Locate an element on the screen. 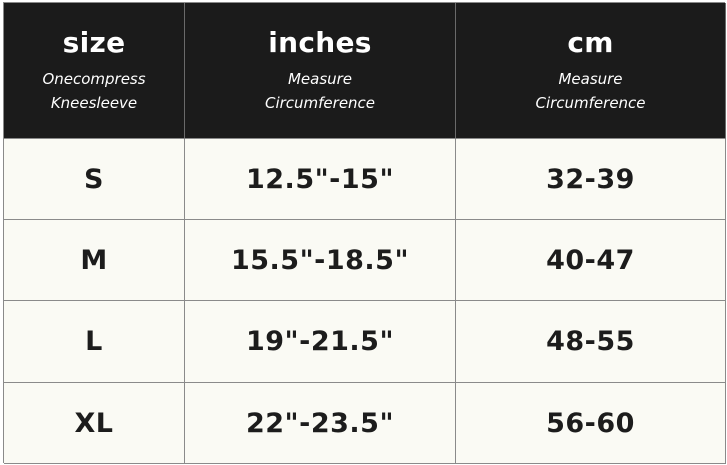 The image size is (727, 465). measurement: 56-60 is located at coordinates (590, 423).